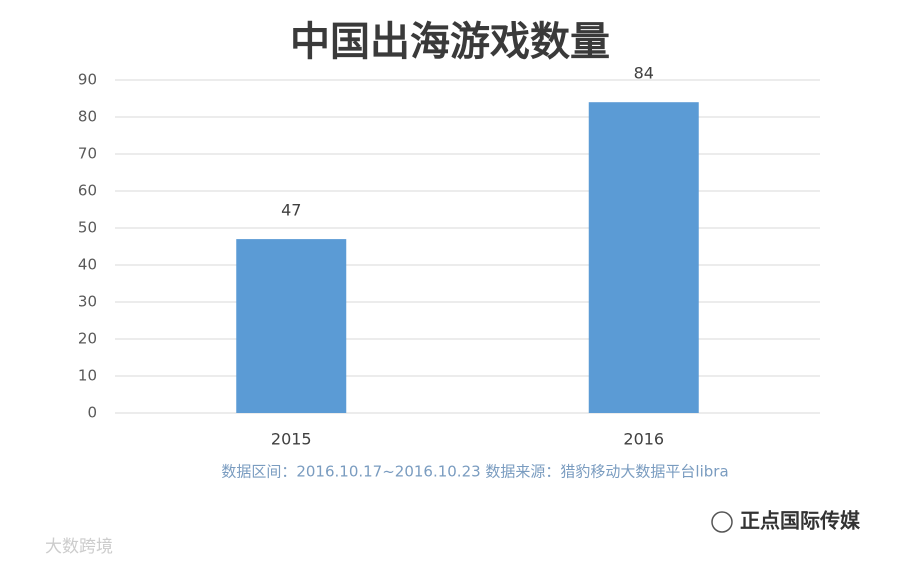 The image size is (900, 563). Describe the element at coordinates (87, 302) in the screenshot. I see `y-tick-label: 30` at that location.